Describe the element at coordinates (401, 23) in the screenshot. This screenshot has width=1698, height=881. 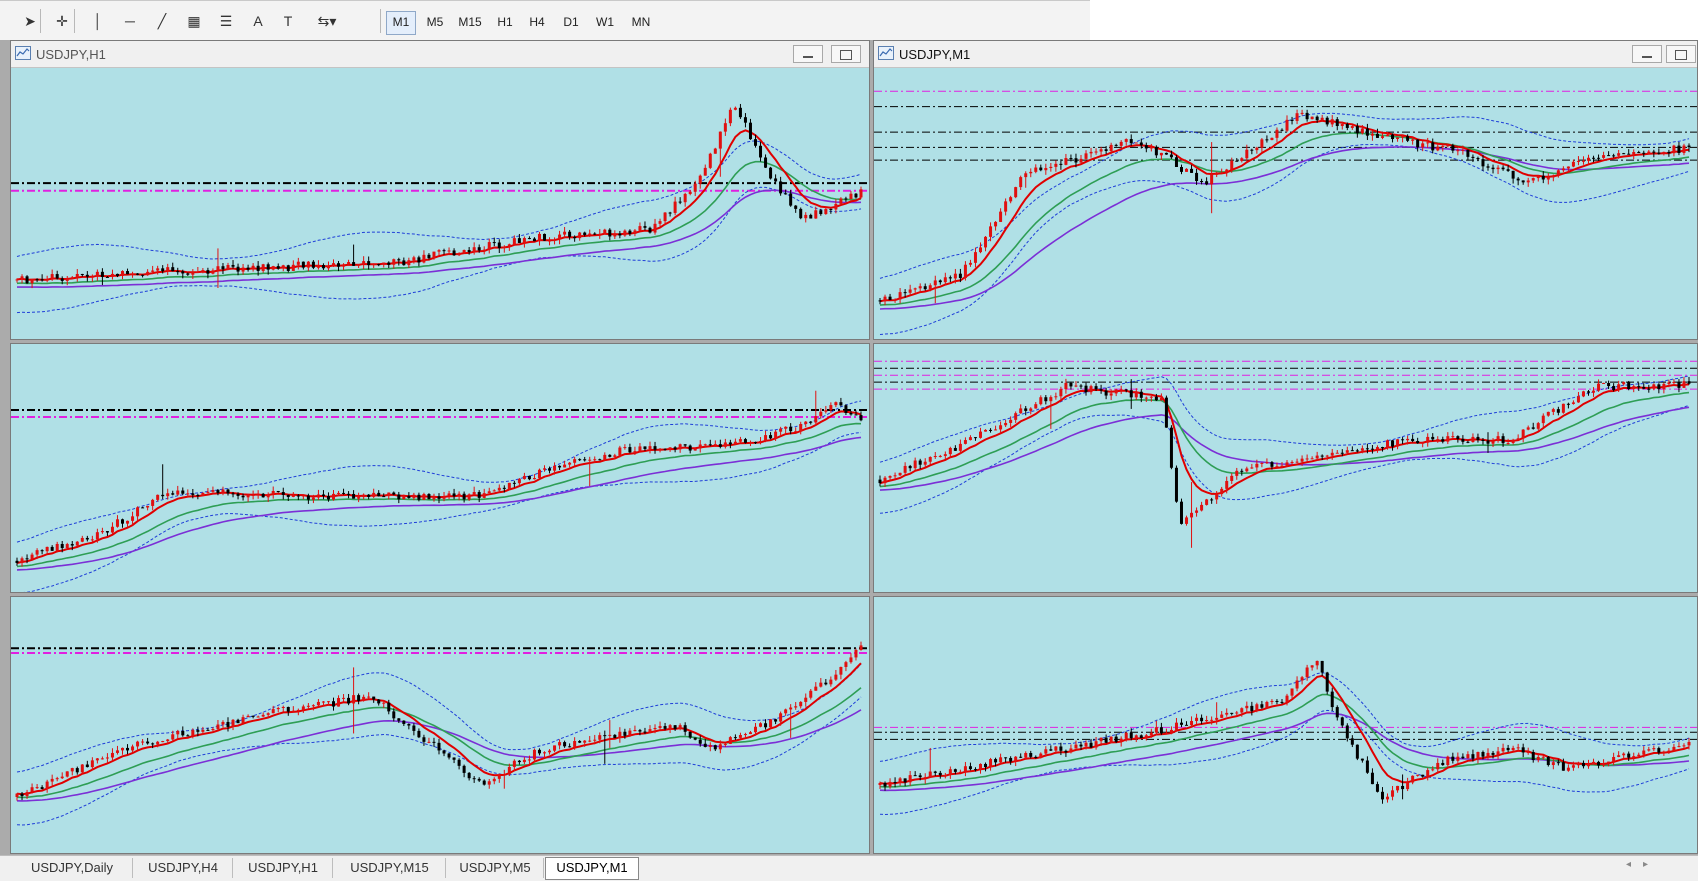
I see `timeframe-button-m1: M1` at that location.